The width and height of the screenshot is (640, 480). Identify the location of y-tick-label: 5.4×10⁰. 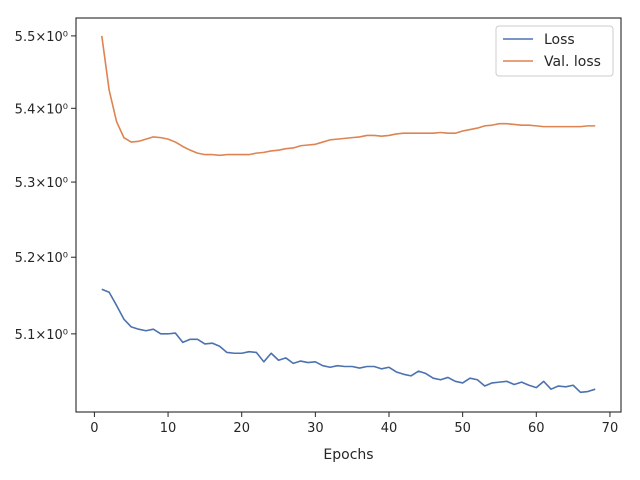
(41, 109).